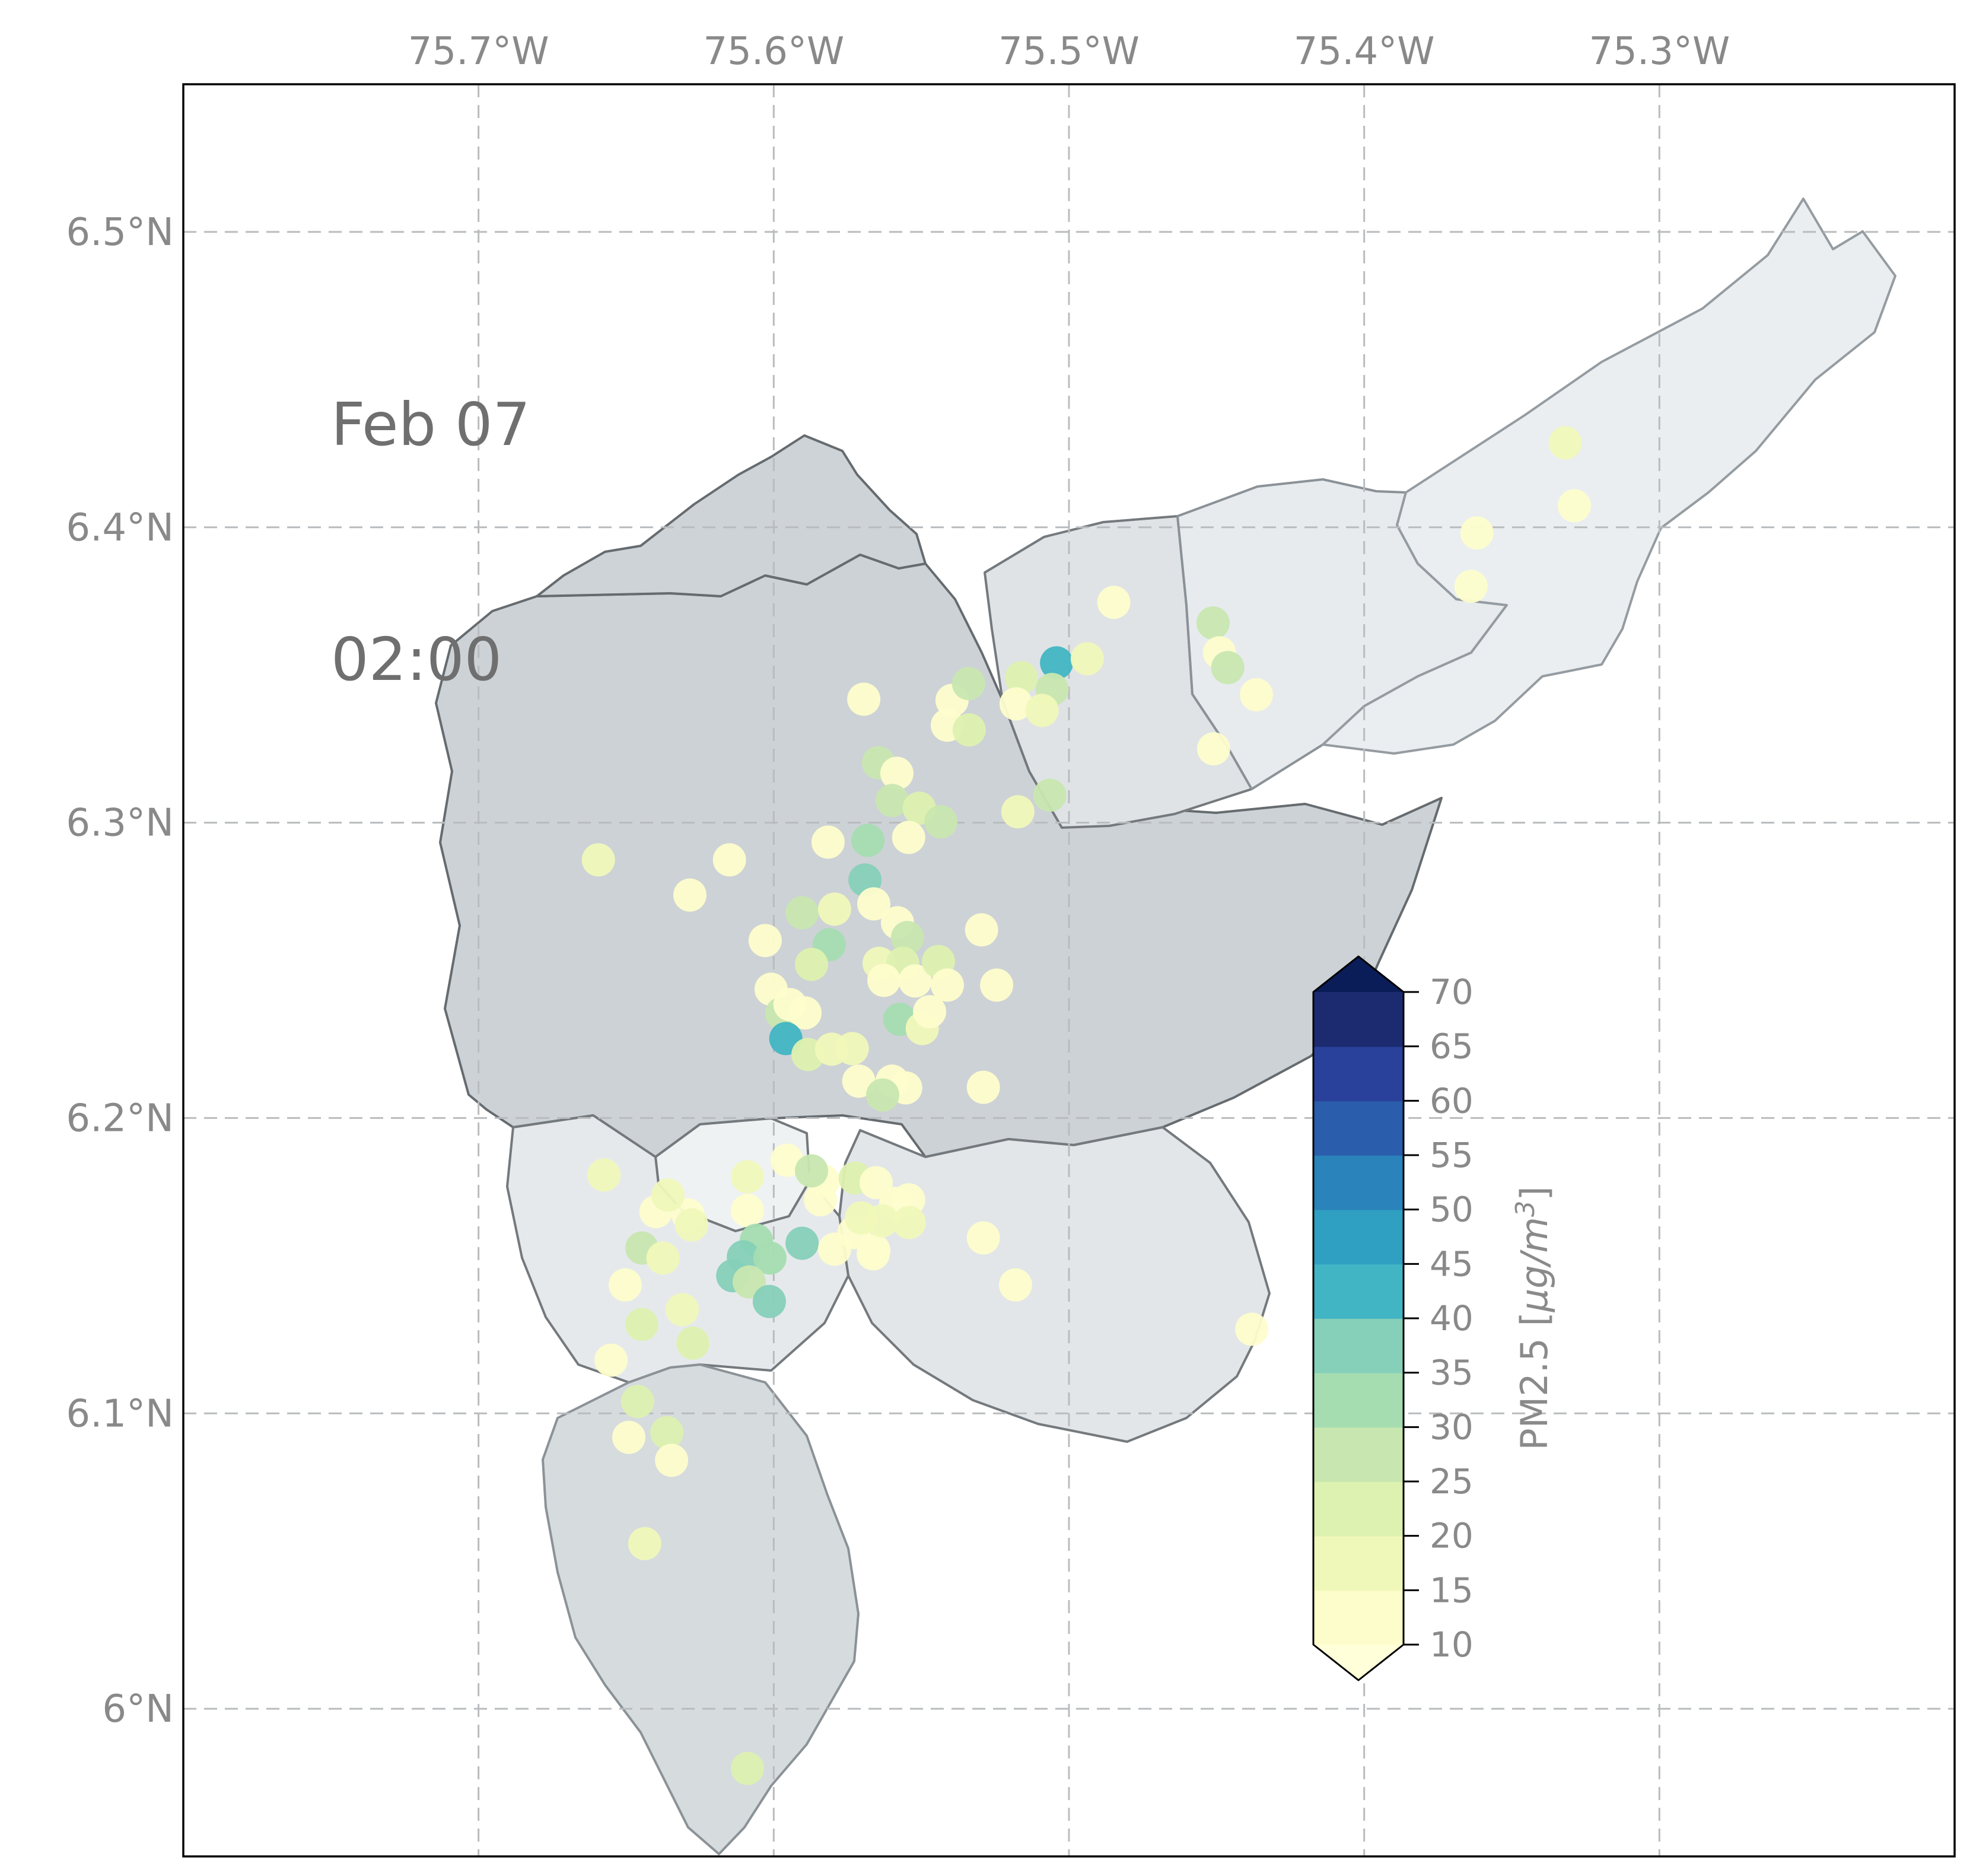 The height and width of the screenshot is (1876, 1973). I want to click on colorbar-label-units: μg/m, so click(1534, 1264).